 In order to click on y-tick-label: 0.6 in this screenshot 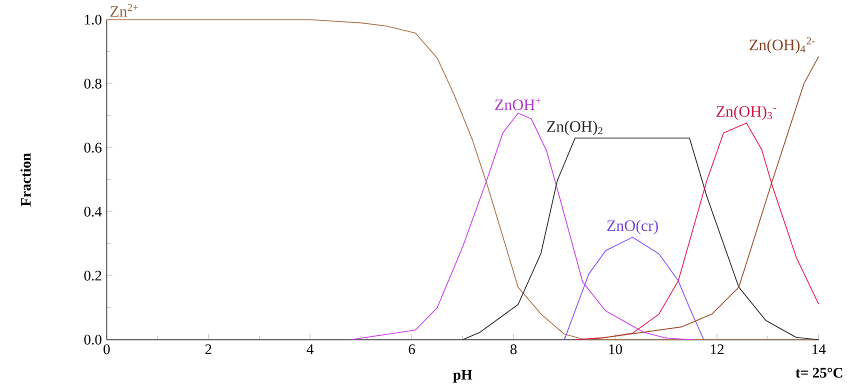, I will do `click(93, 147)`.